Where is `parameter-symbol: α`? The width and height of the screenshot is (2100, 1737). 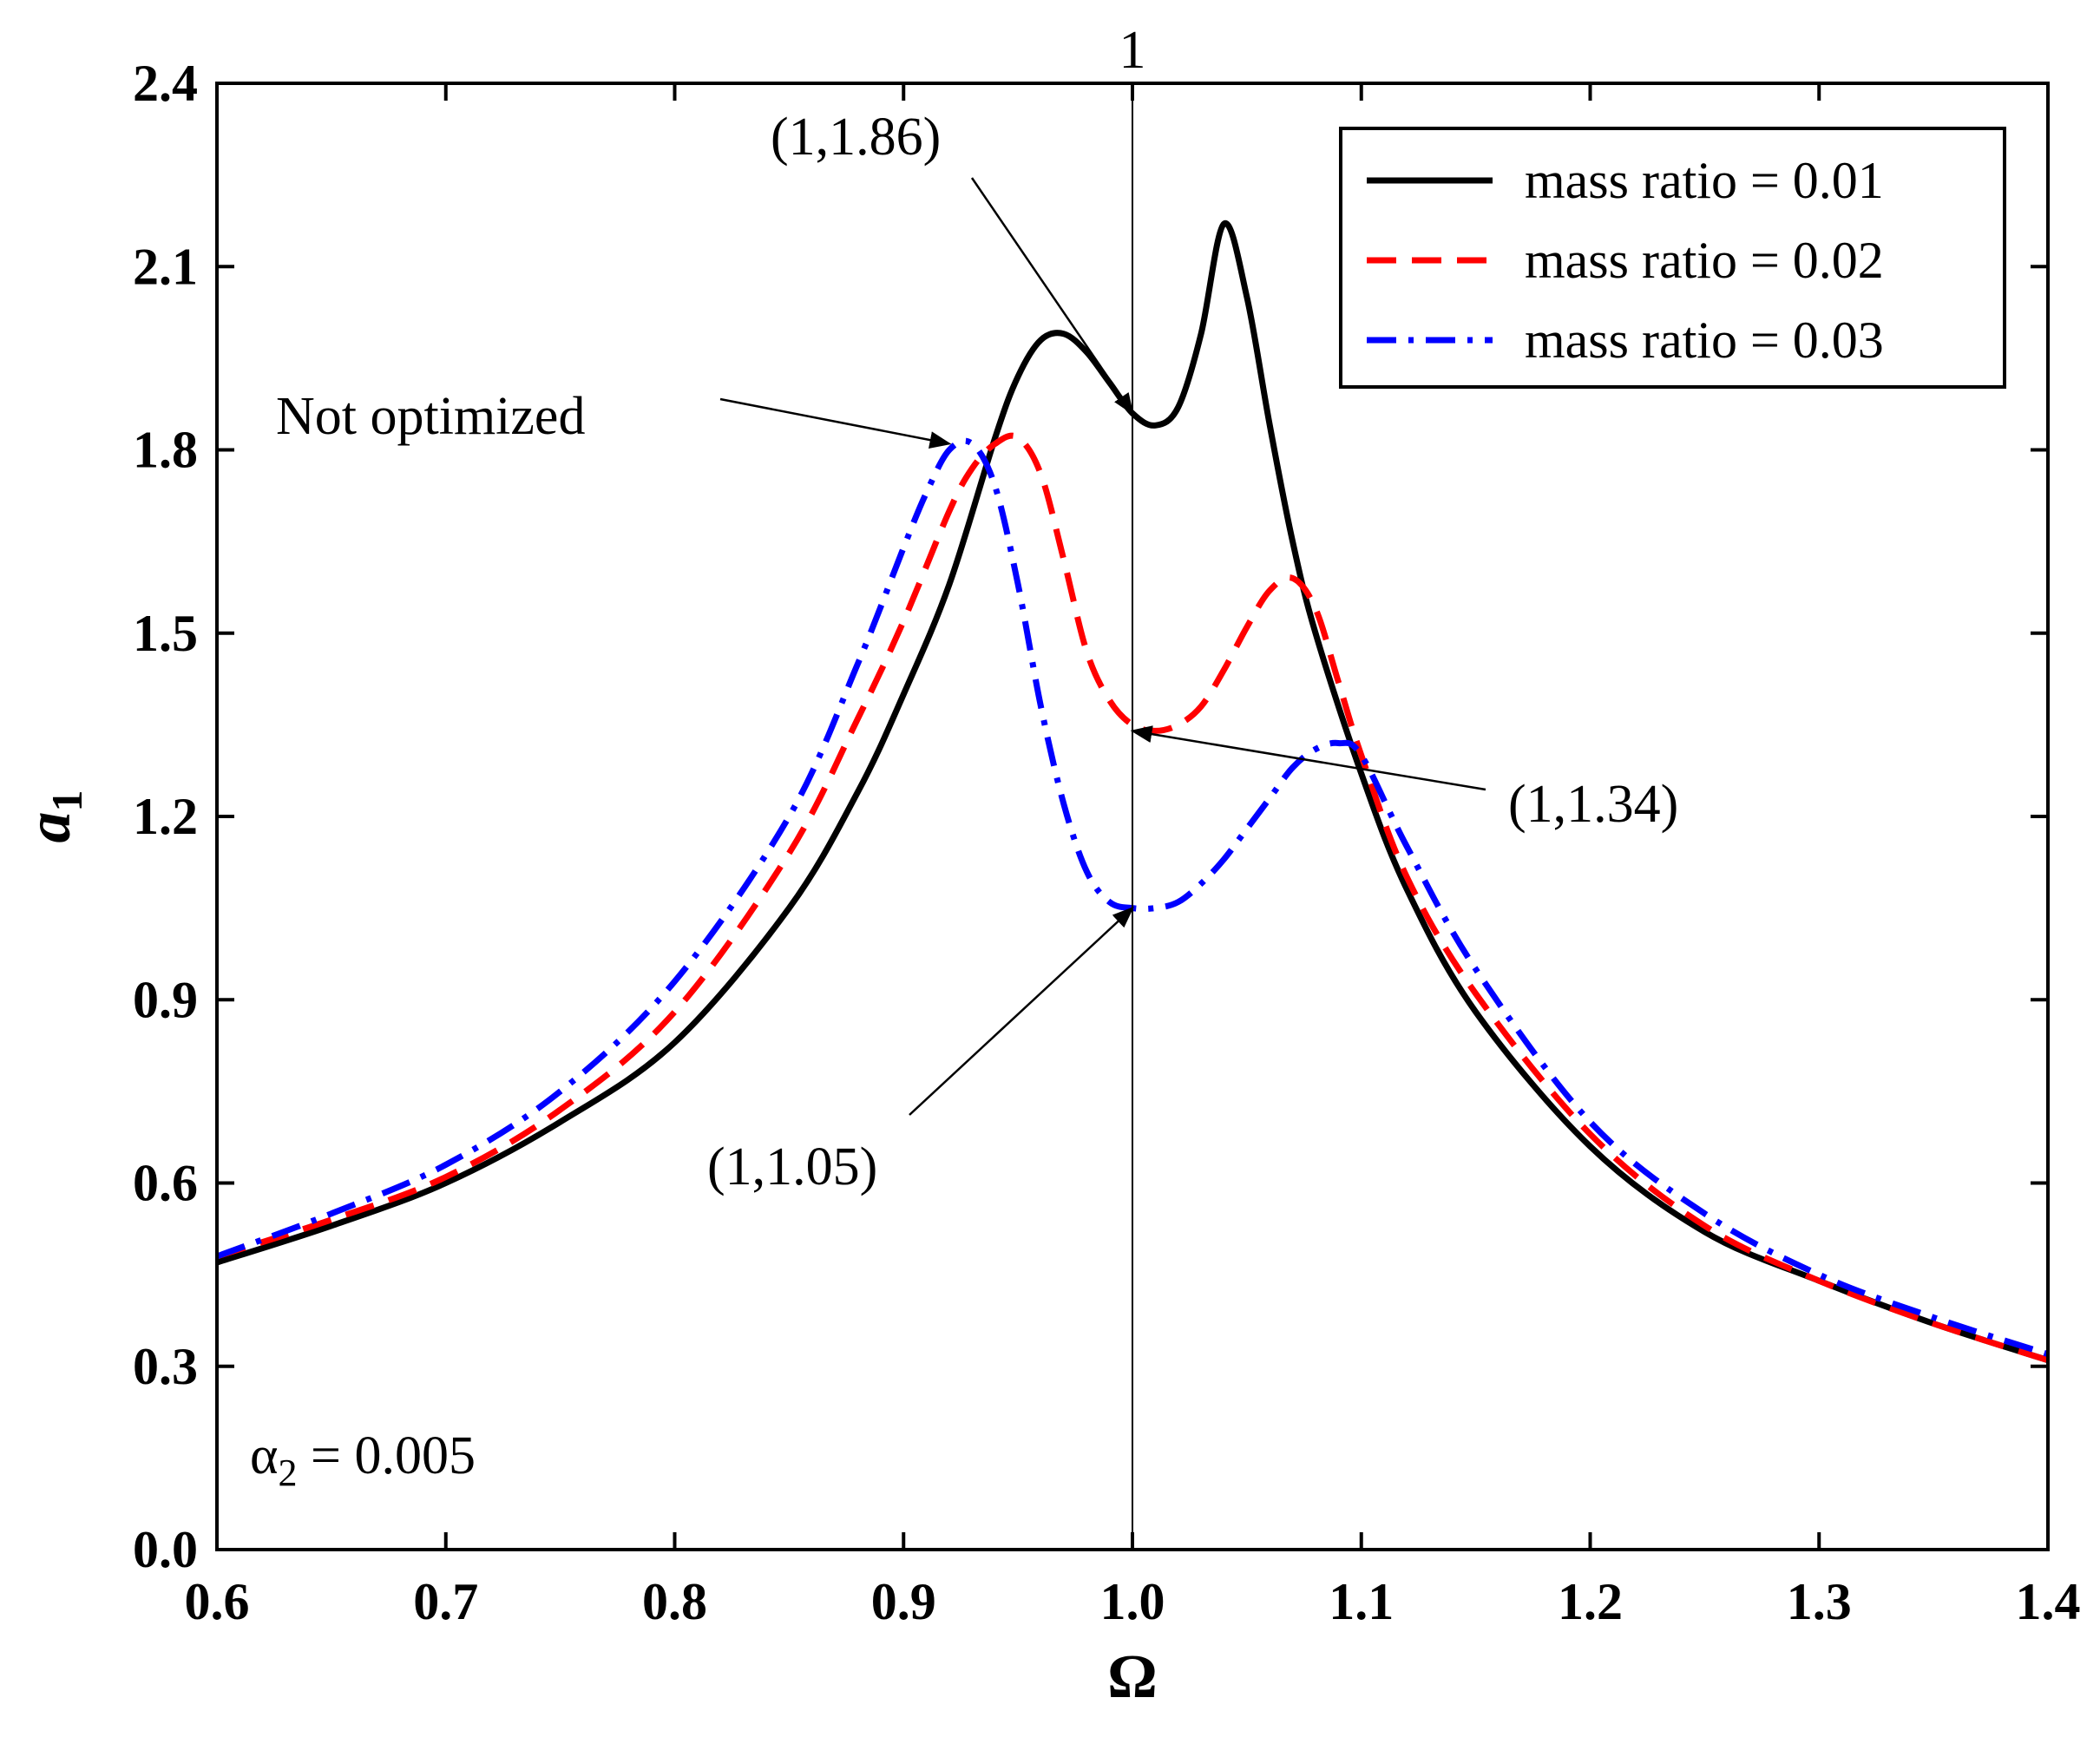
parameter-symbol: α is located at coordinates (264, 1455).